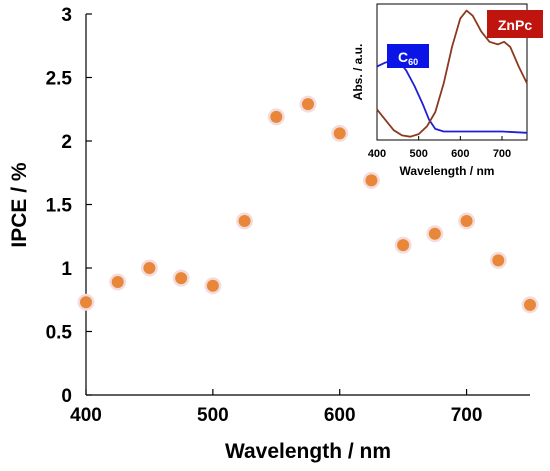 The height and width of the screenshot is (471, 550). What do you see at coordinates (86, 415) in the screenshot?
I see `main-x-tick-label: 400` at bounding box center [86, 415].